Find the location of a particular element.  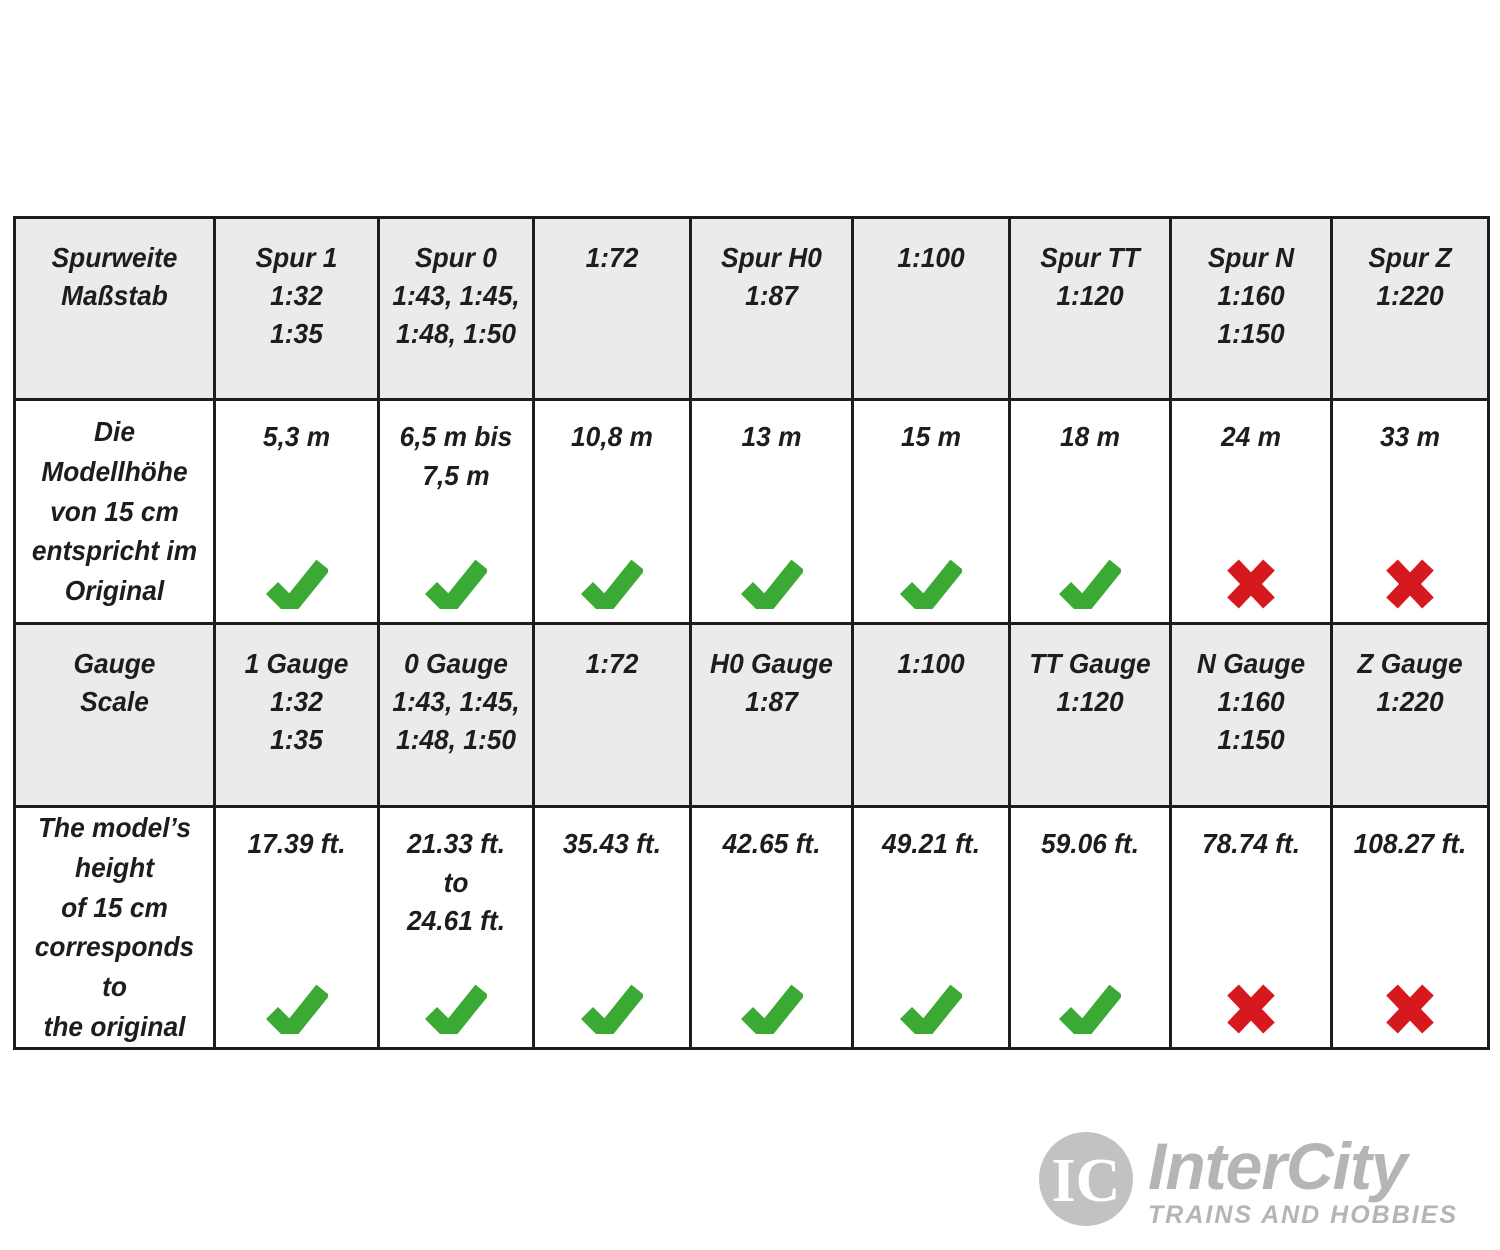

logo-text-block: InterCity TRAINS AND HOBBIES is located at coordinates (1303, 1180).